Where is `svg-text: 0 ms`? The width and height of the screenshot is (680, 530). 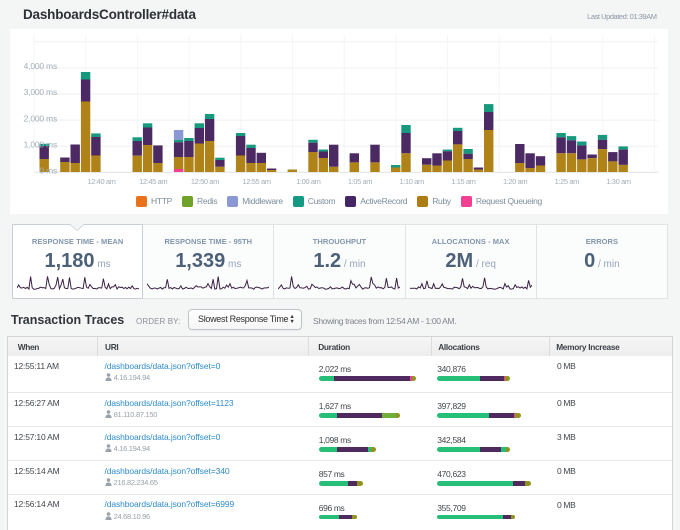
svg-text: 0 ms is located at coordinates (48, 171).